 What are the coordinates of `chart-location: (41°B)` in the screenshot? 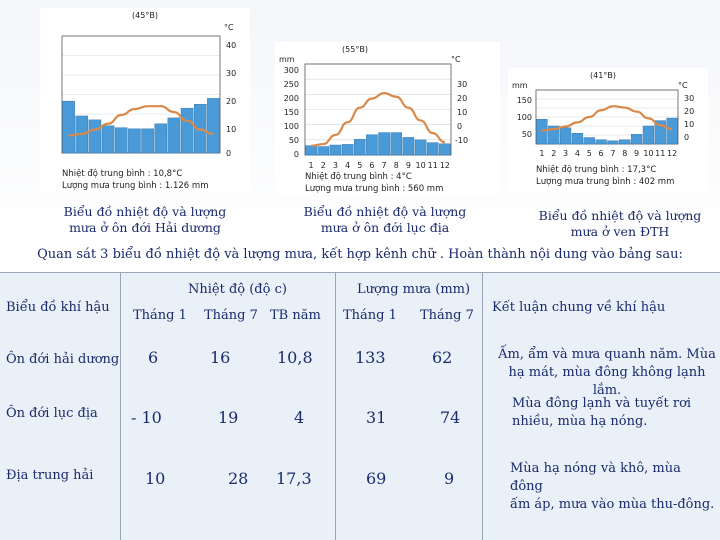 It's located at (603, 75).